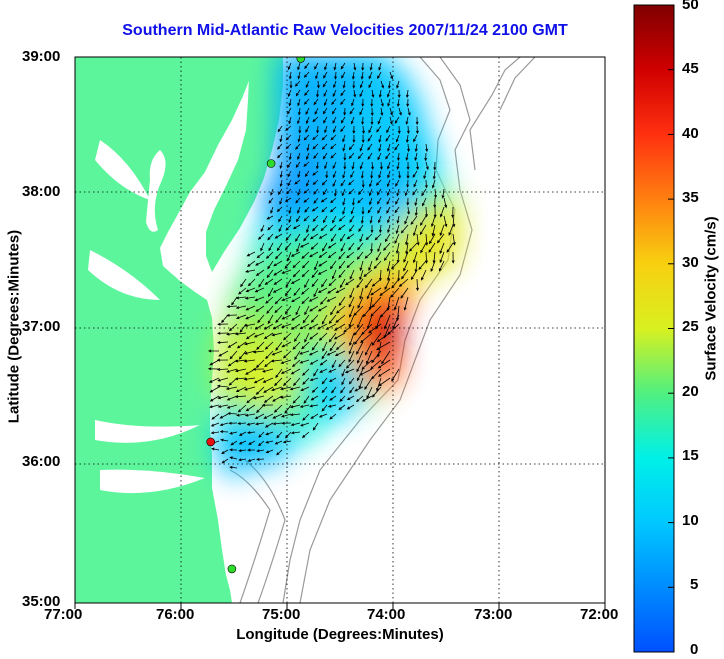 This screenshot has height=659, width=724. What do you see at coordinates (272, 457) in the screenshot?
I see `velocity-cell` at bounding box center [272, 457].